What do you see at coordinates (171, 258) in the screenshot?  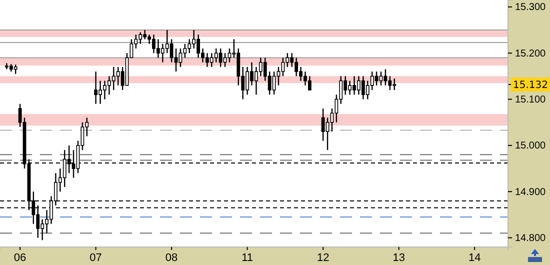 I see `x-tick-label: 08` at bounding box center [171, 258].